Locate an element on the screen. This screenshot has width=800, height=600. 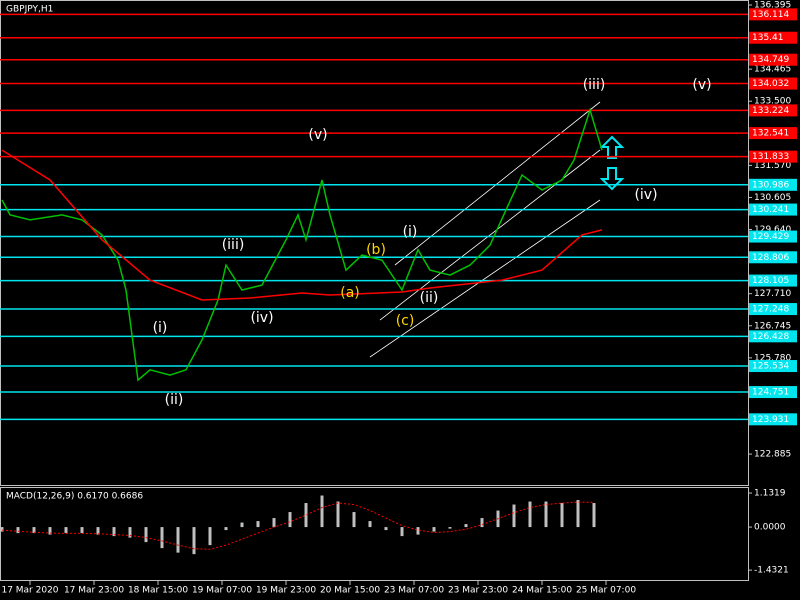
level-label: 128.806 is located at coordinates (770, 258).